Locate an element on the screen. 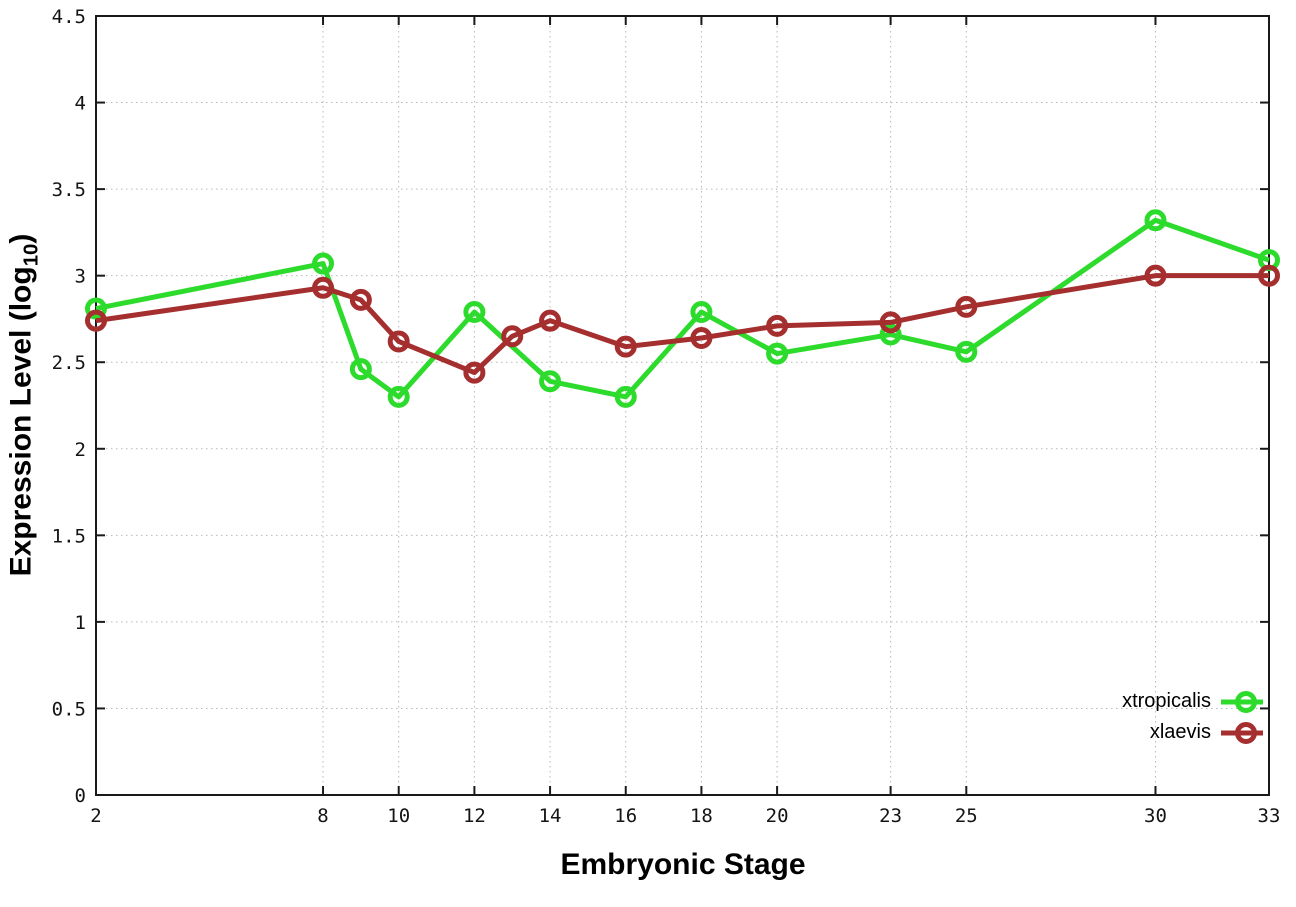 Image resolution: width=1296 pixels, height=907 pixels. legend: xtropicalis xlaevis is located at coordinates (1193, 717).